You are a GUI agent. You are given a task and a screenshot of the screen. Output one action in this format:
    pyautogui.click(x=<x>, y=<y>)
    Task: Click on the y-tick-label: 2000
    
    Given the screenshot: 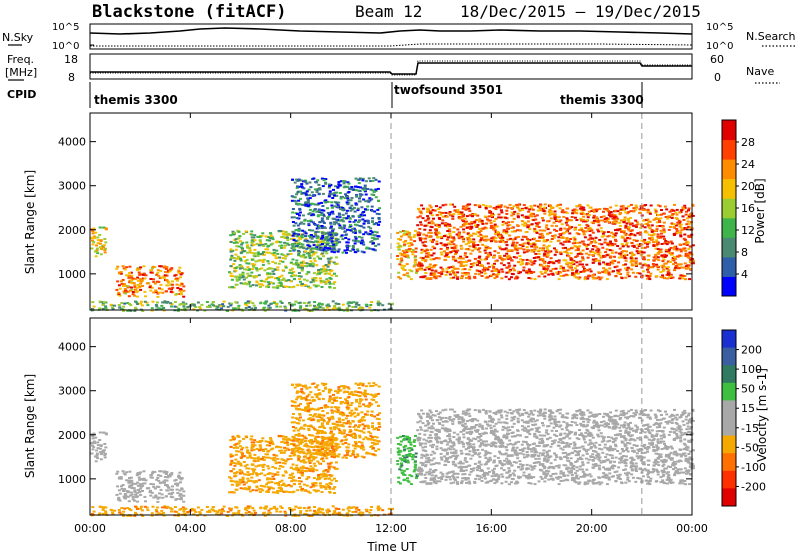 What is the action you would take?
    pyautogui.click(x=72, y=230)
    